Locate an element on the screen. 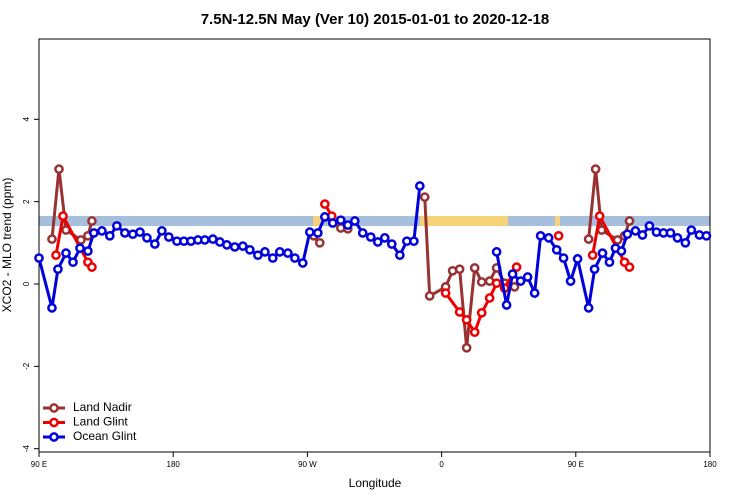  y-tick-label: 4 is located at coordinates (26, 119).